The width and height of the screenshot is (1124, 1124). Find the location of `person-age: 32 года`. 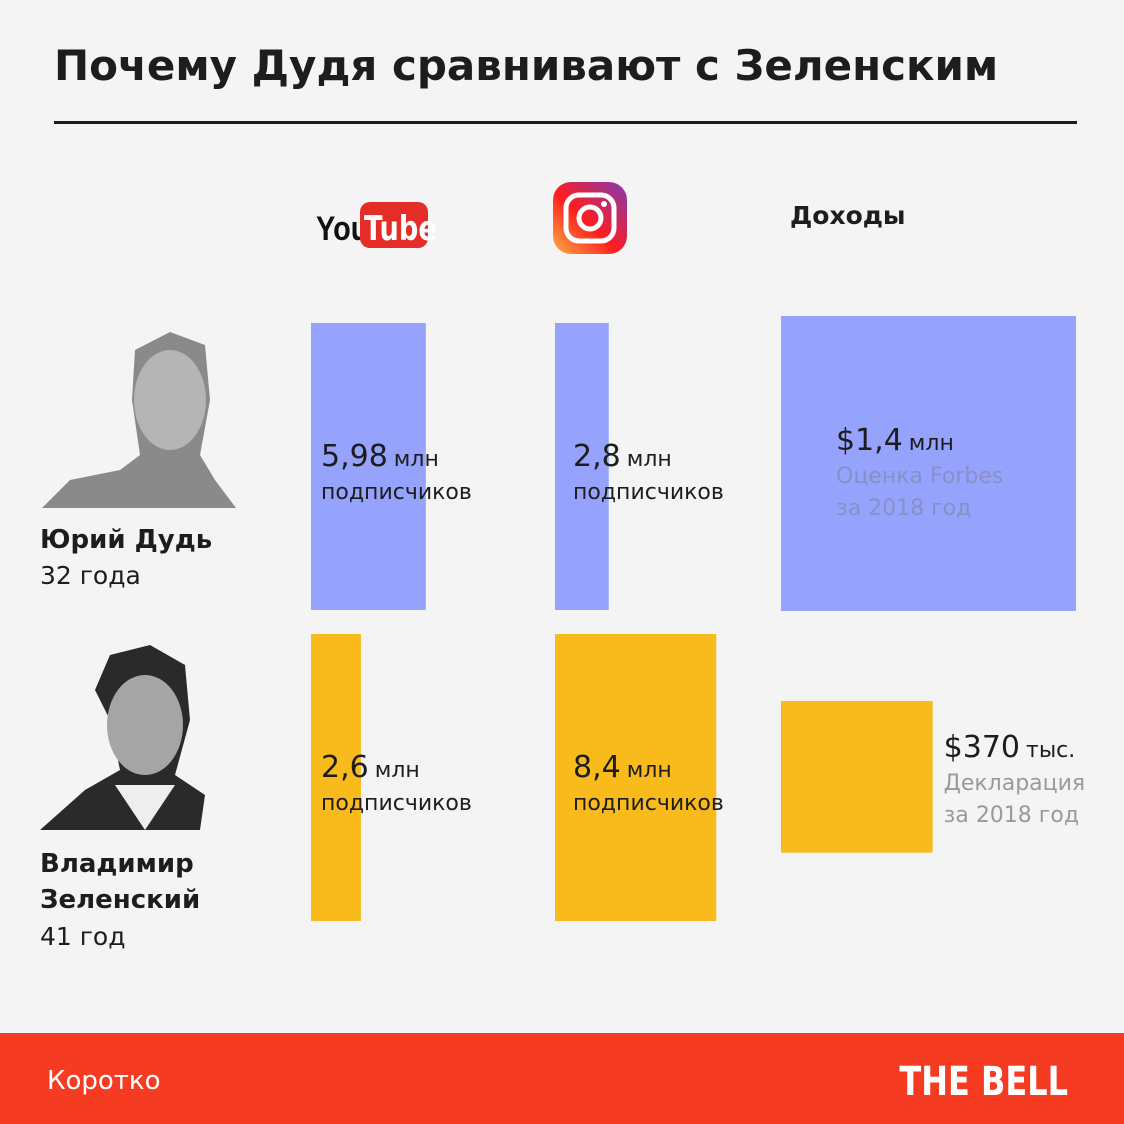

person-age: 32 года is located at coordinates (90, 575).